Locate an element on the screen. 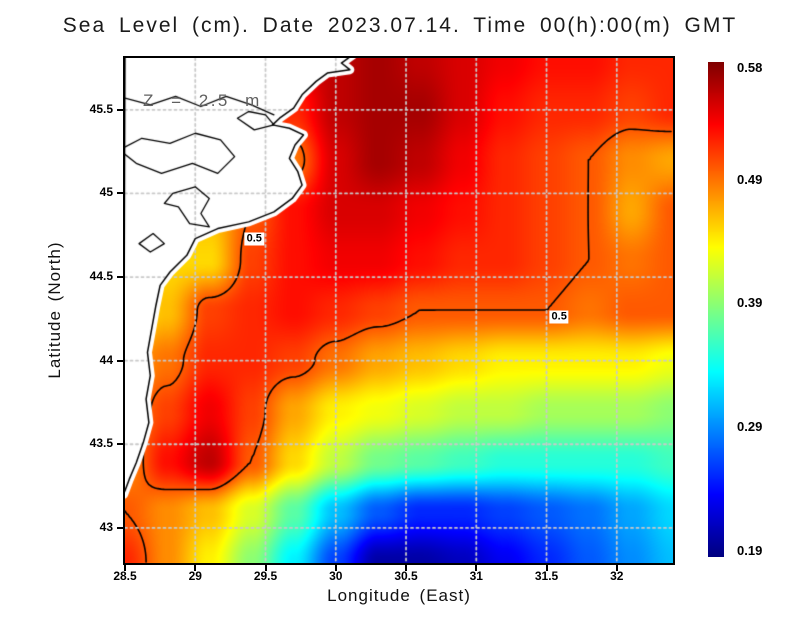 This screenshot has width=800, height=618. colorbar-tick-label: 0.39 is located at coordinates (750, 303).